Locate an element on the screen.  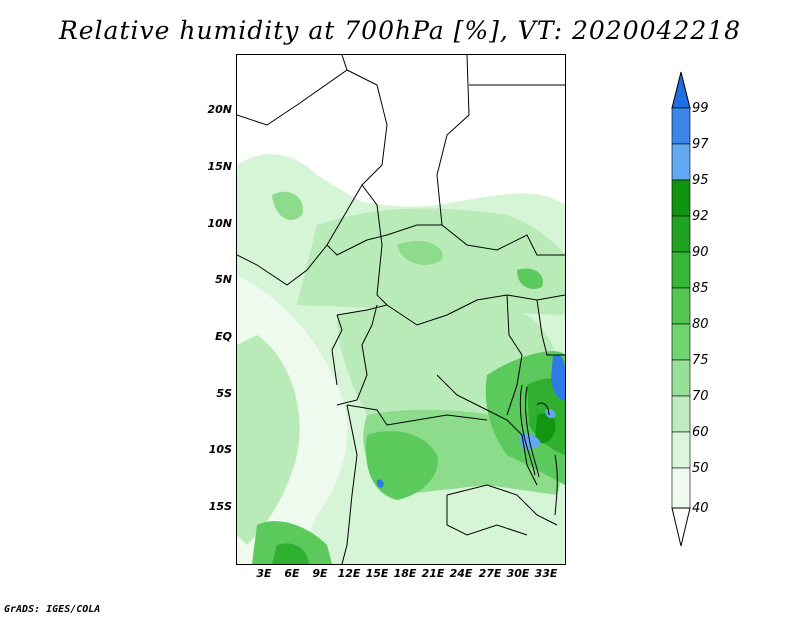
x-tick-label: 27E is located at coordinates (490, 573).